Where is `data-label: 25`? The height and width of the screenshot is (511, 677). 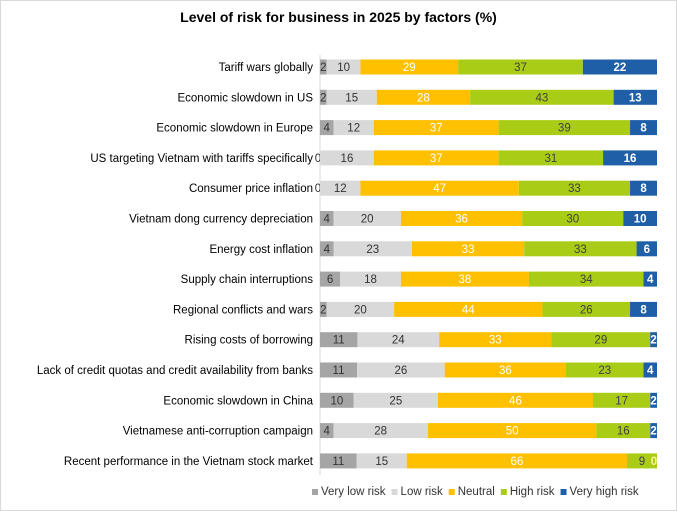 data-label: 25 is located at coordinates (395, 401).